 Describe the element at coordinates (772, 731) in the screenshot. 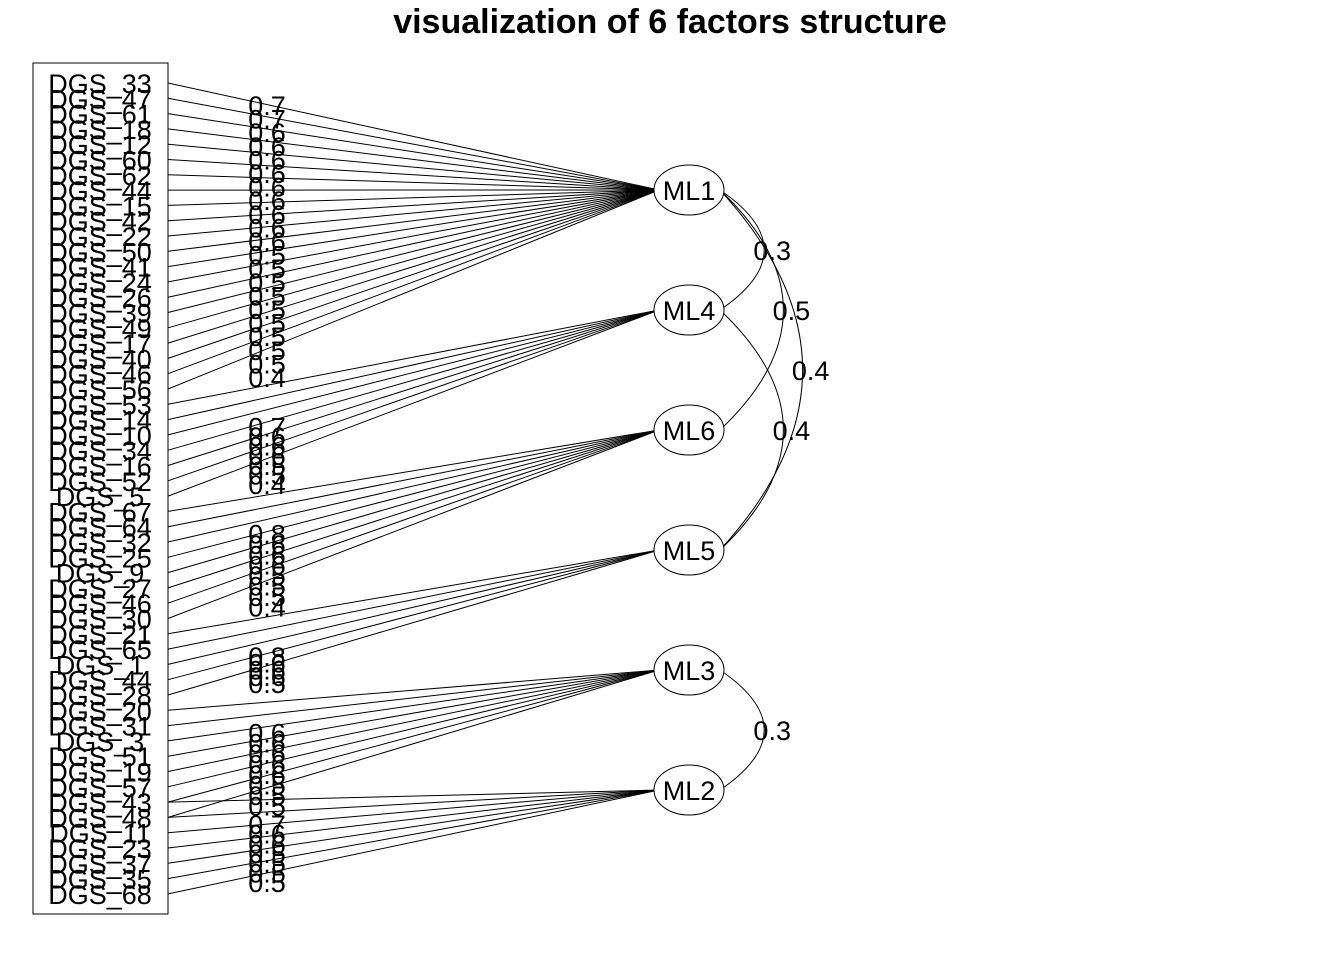

I see `correlation-label: 0.3` at that location.